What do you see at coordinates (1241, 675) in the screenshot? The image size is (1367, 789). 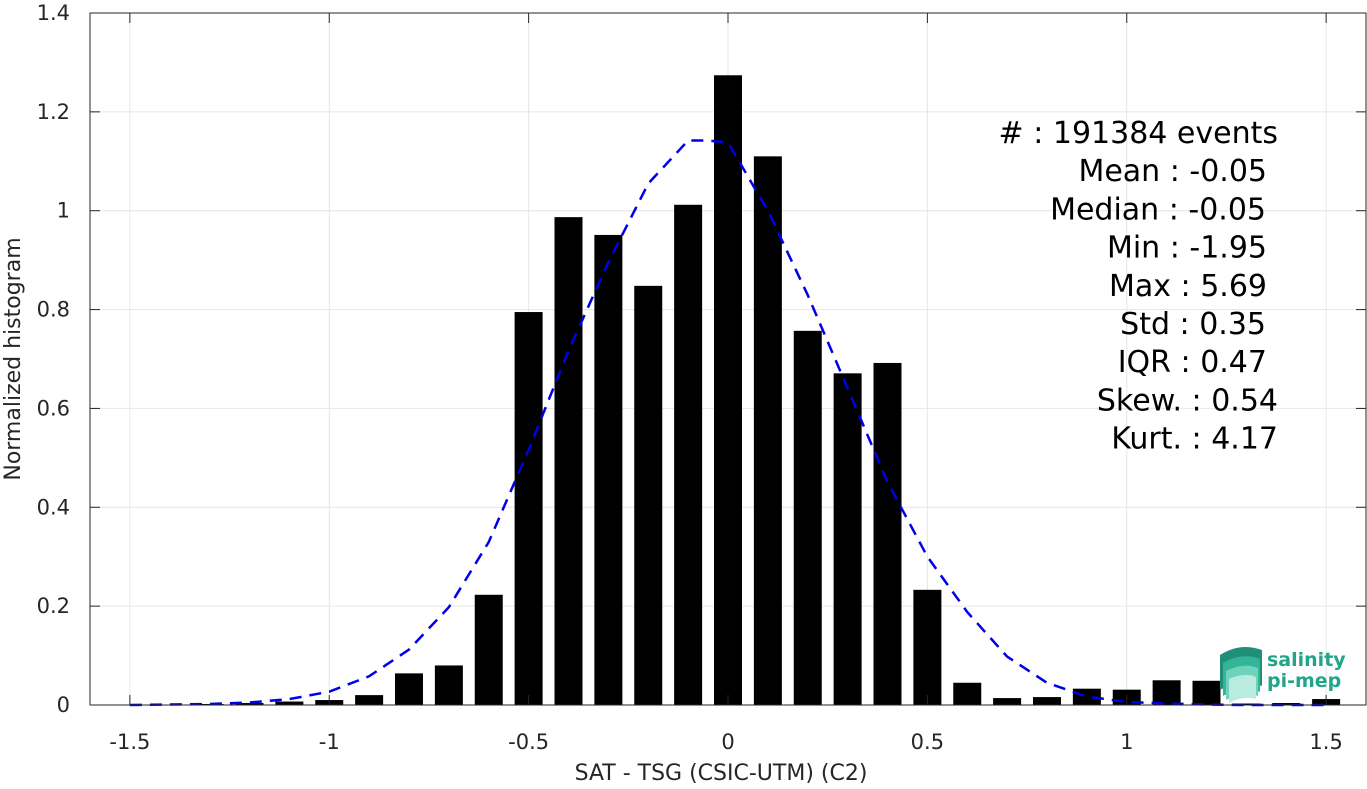 I see `wave-logo-icon` at bounding box center [1241, 675].